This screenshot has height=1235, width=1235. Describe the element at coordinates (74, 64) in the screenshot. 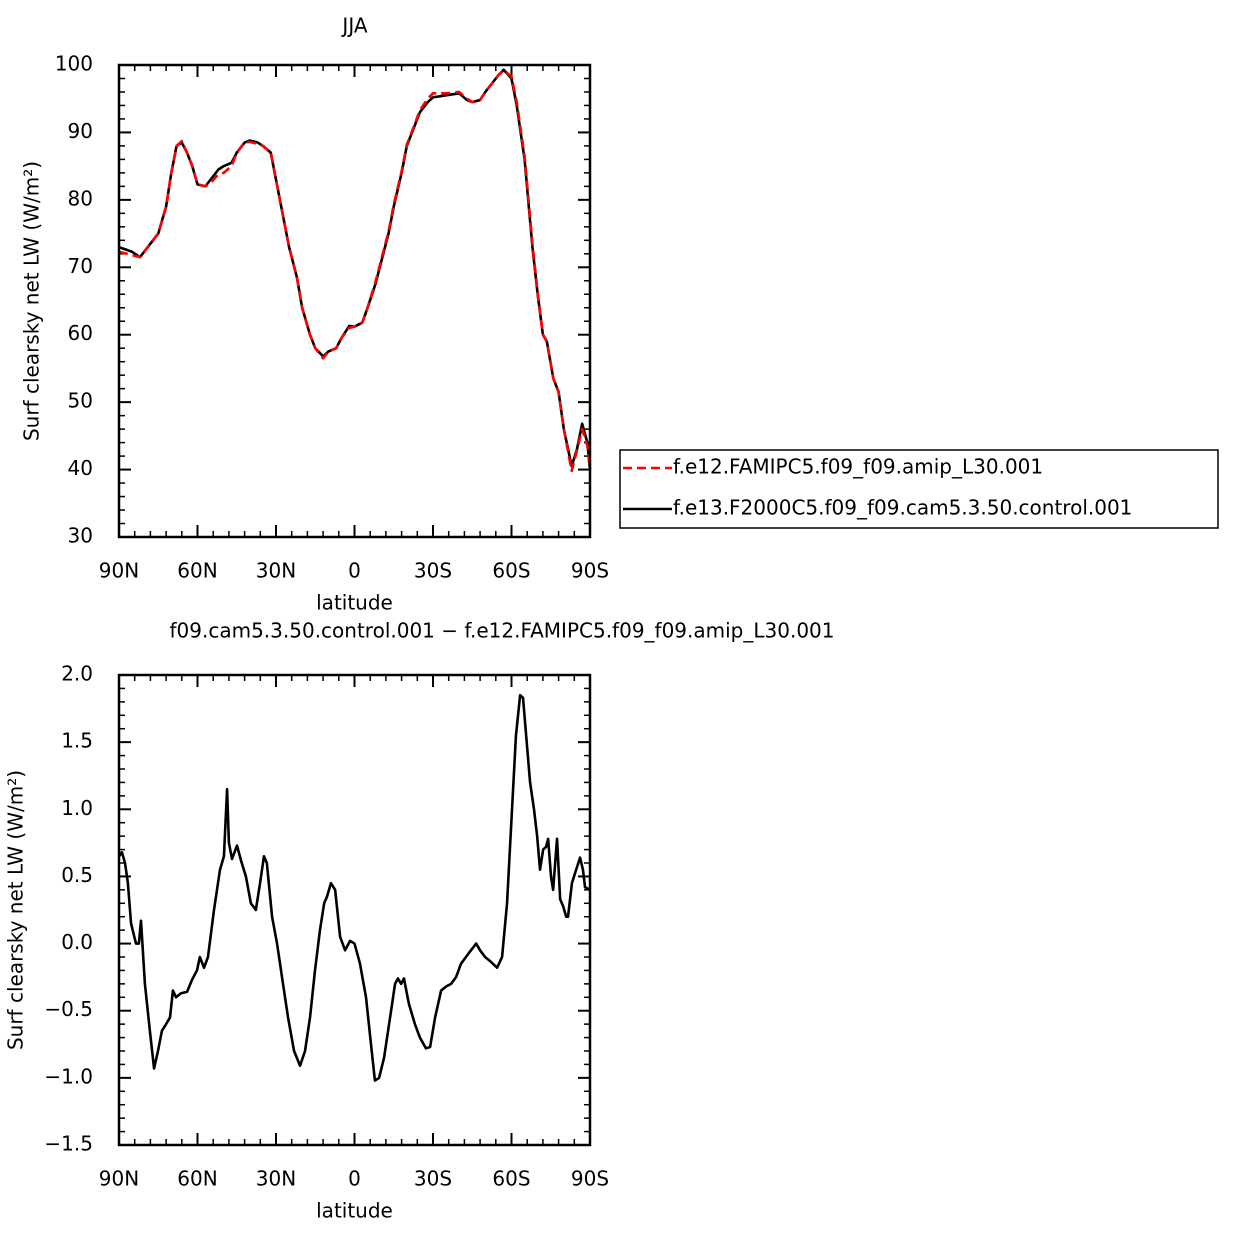

I see `y-tick-label: 100` at that location.